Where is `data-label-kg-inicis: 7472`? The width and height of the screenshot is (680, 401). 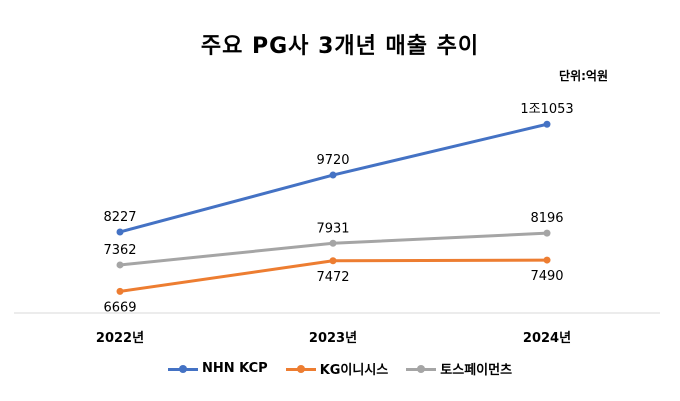 data-label-kg-inicis: 7472 is located at coordinates (332, 277).